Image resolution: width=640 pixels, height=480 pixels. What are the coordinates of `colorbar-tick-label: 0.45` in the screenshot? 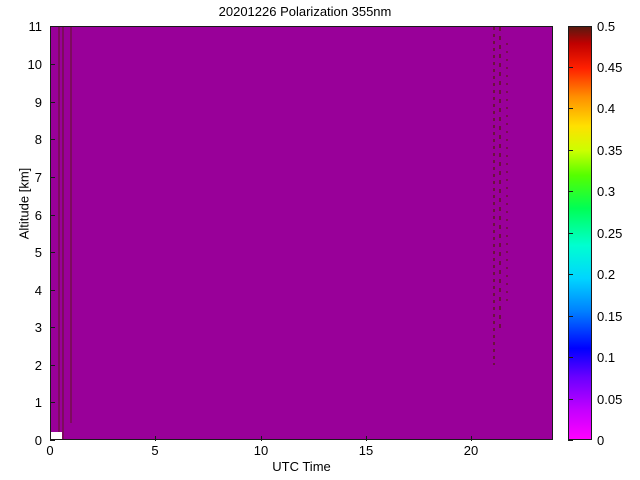 It's located at (610, 67).